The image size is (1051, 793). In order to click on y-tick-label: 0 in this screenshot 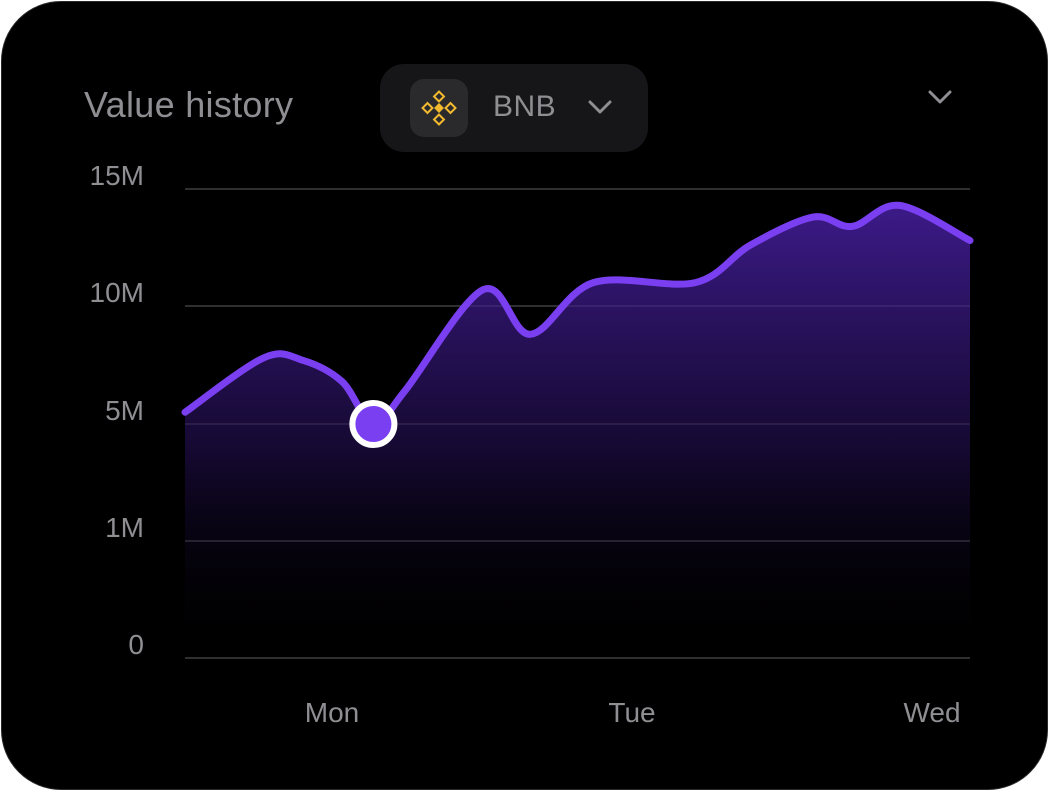, I will do `click(136, 644)`.